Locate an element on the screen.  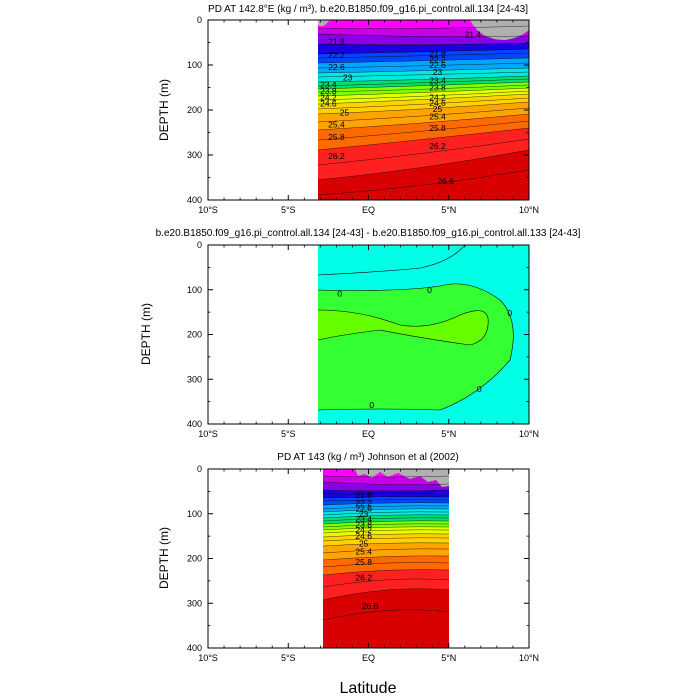
panel-3-field is located at coordinates (368, 558).